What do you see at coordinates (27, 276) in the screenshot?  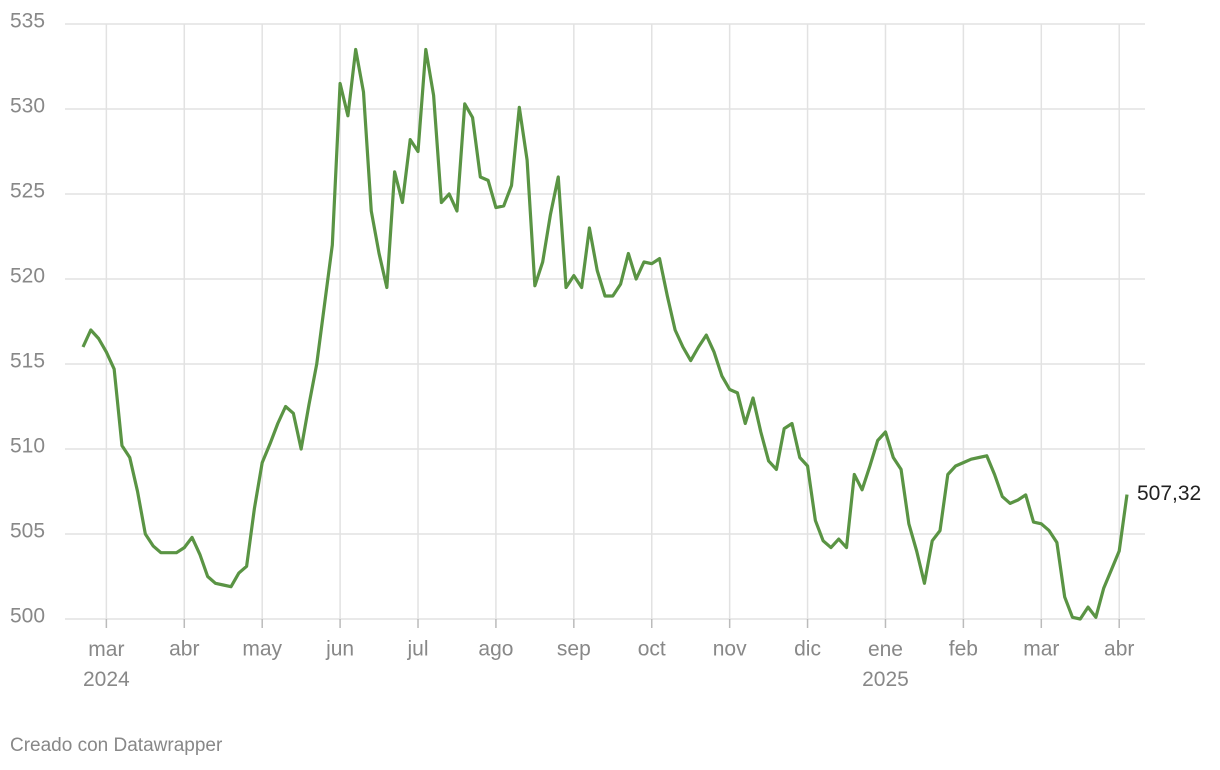 I see `y-tick-label: 520` at bounding box center [27, 276].